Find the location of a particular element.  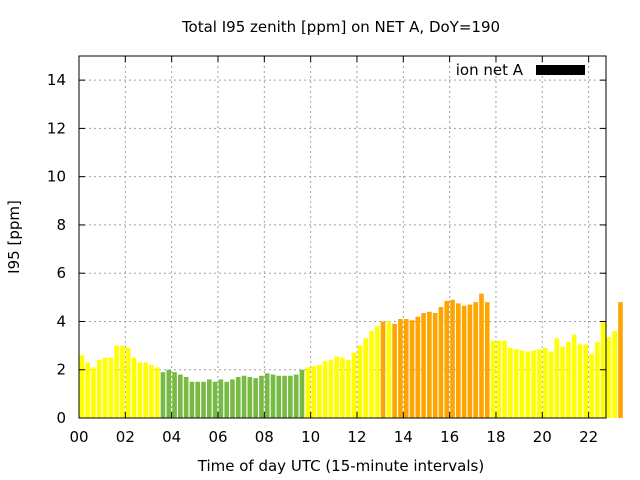

y-tick-label: 12 is located at coordinates (56, 128).